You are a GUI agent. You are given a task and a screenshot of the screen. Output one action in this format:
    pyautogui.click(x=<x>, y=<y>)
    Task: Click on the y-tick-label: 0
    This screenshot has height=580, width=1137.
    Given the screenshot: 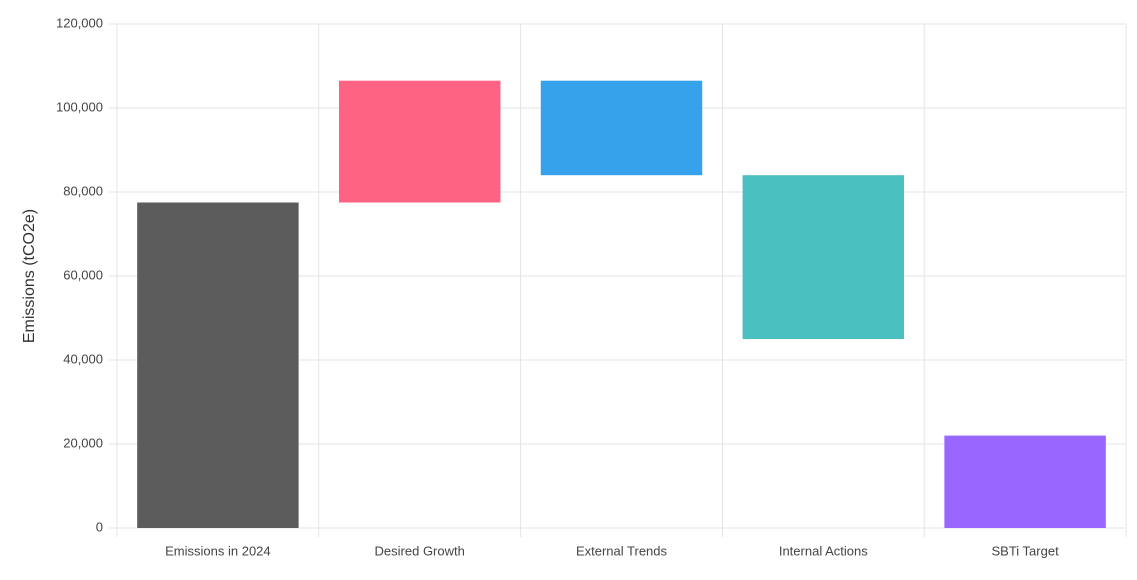 What is the action you would take?
    pyautogui.click(x=99, y=526)
    